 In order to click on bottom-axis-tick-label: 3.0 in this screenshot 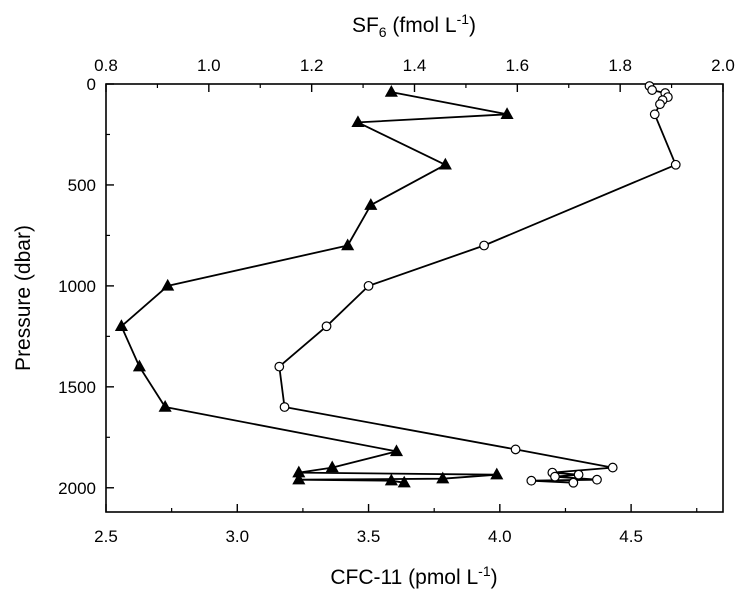, I will do `click(237, 536)`.